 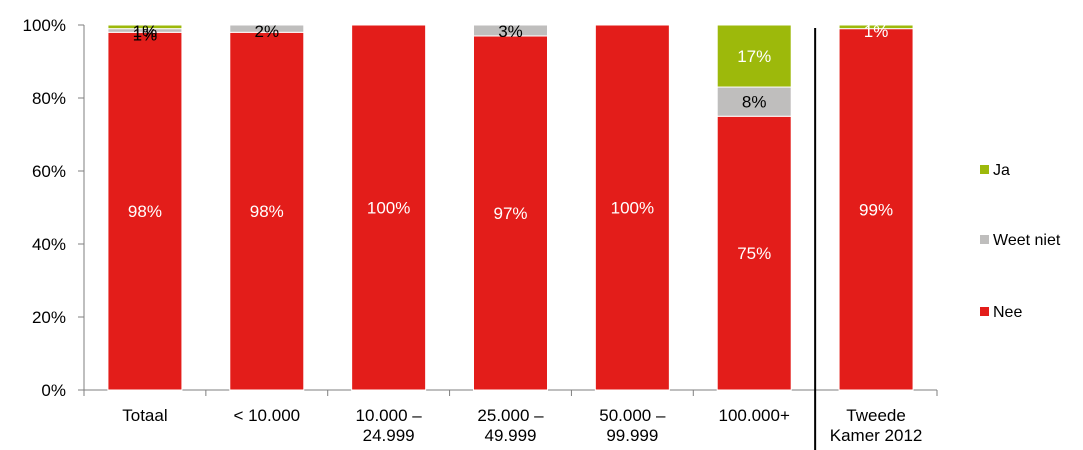 I want to click on legend-label-nee: Nee, so click(x=1007, y=312).